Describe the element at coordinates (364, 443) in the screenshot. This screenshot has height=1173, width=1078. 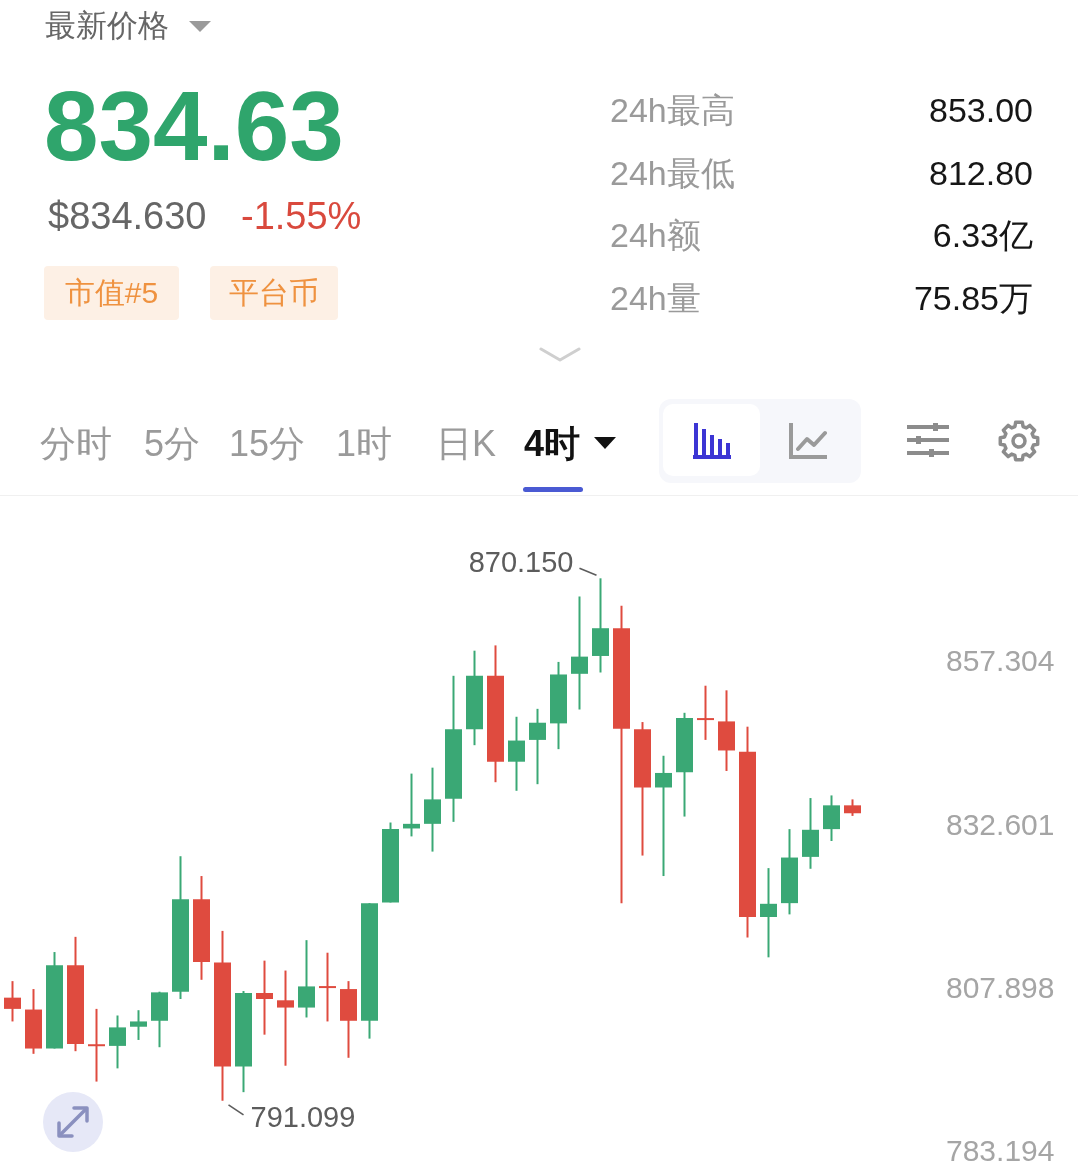
I see `text: 1时` at that location.